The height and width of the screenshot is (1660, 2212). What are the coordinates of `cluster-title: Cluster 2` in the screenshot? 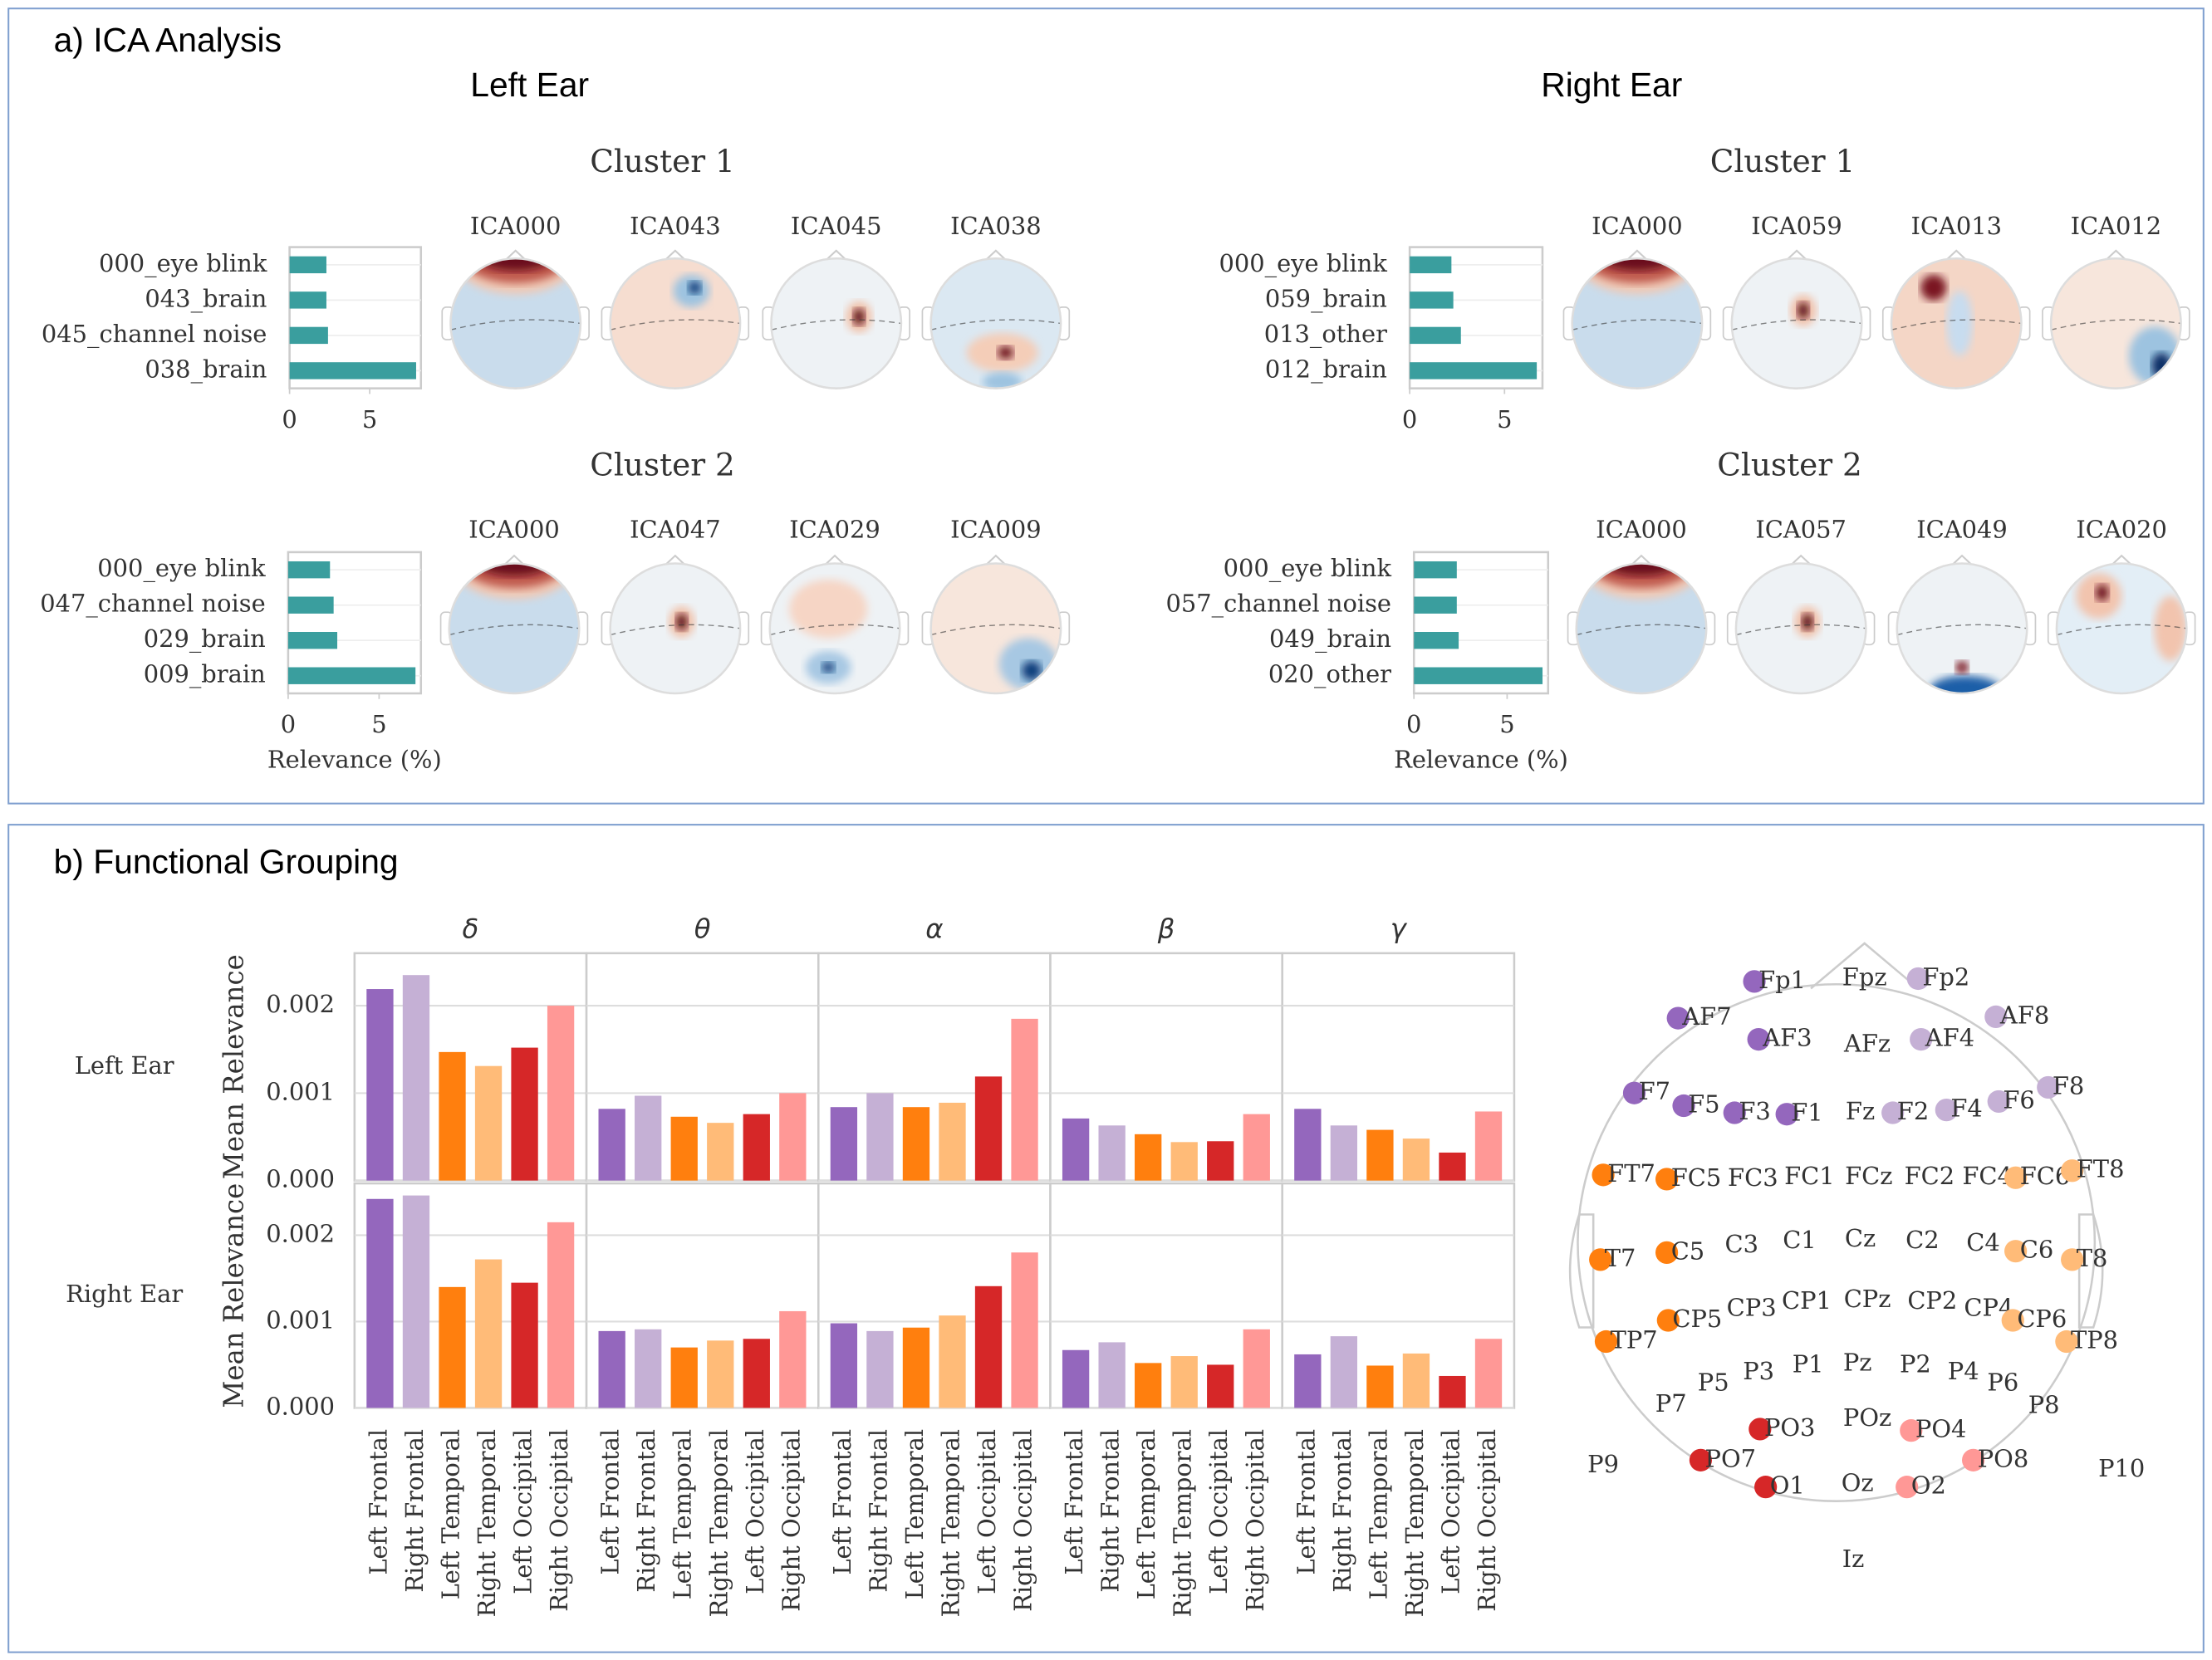 It's located at (662, 464).